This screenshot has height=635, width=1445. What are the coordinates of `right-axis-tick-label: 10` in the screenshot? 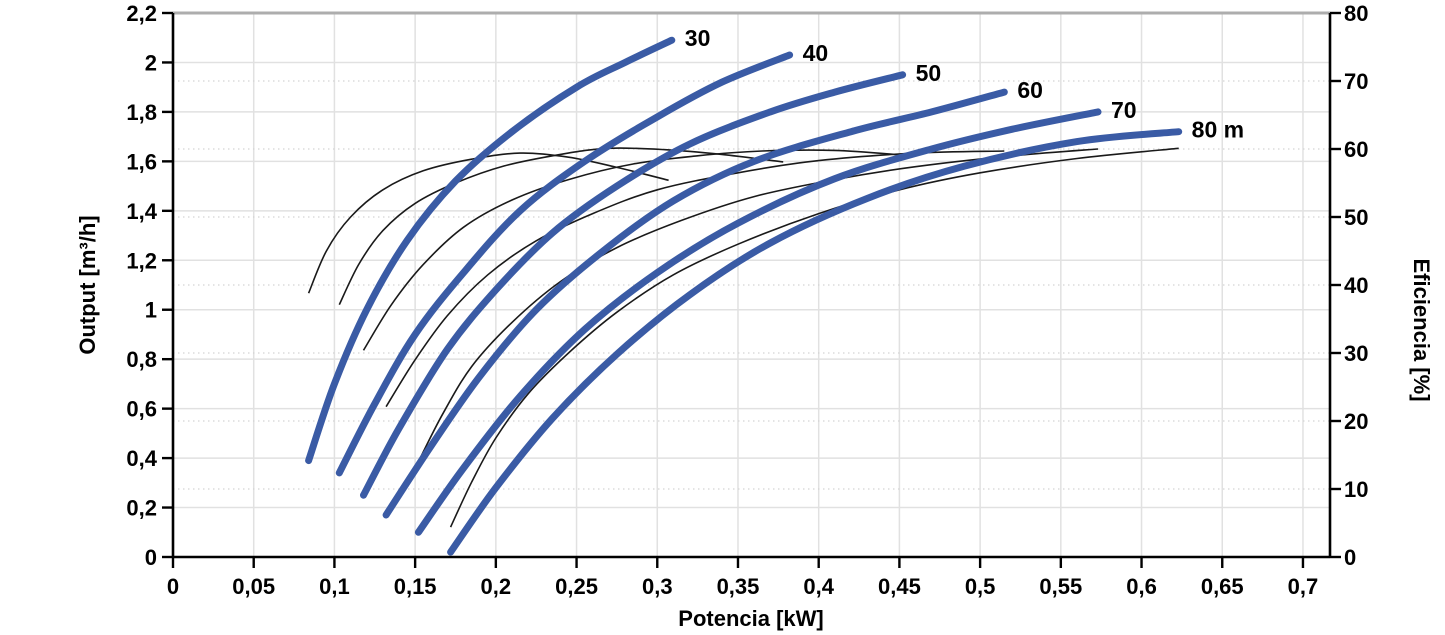 It's located at (1356, 489).